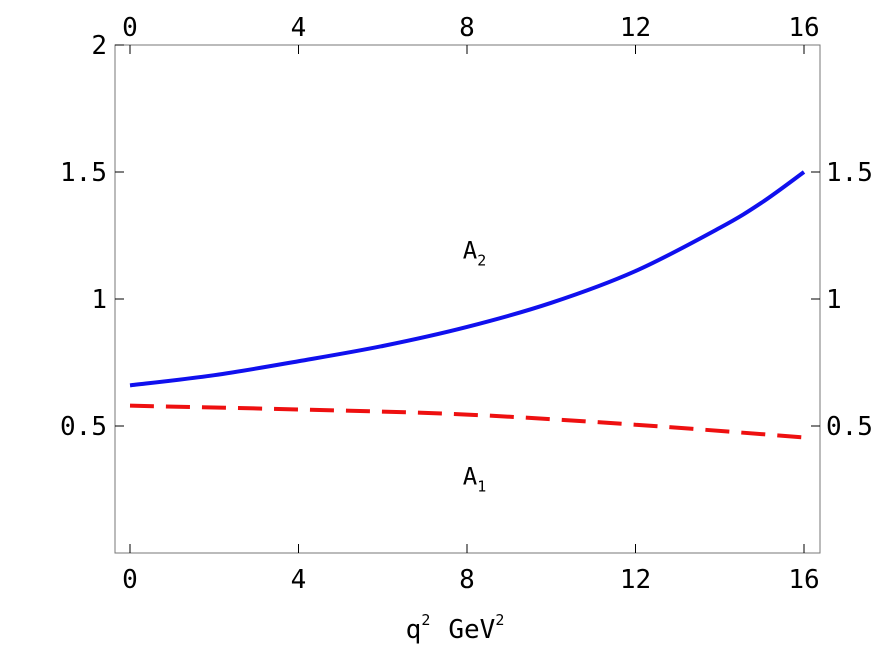 The image size is (884, 654). What do you see at coordinates (474, 365) in the screenshot?
I see `labels-layer: A2 A1` at bounding box center [474, 365].